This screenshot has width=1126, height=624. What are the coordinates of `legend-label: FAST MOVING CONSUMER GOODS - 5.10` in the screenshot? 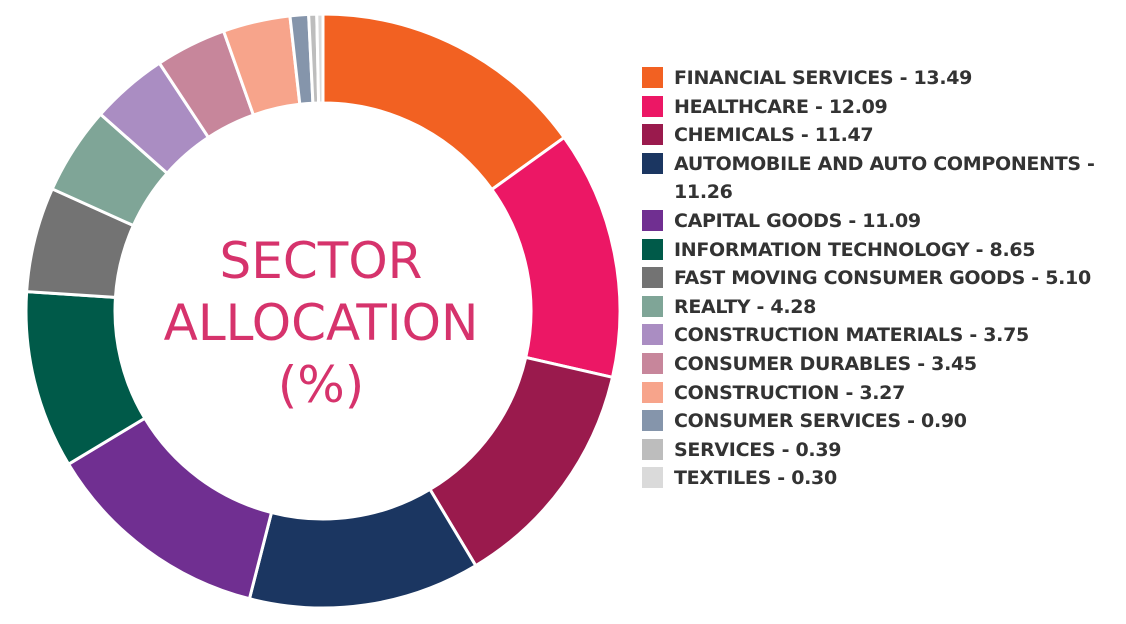 It's located at (882, 278).